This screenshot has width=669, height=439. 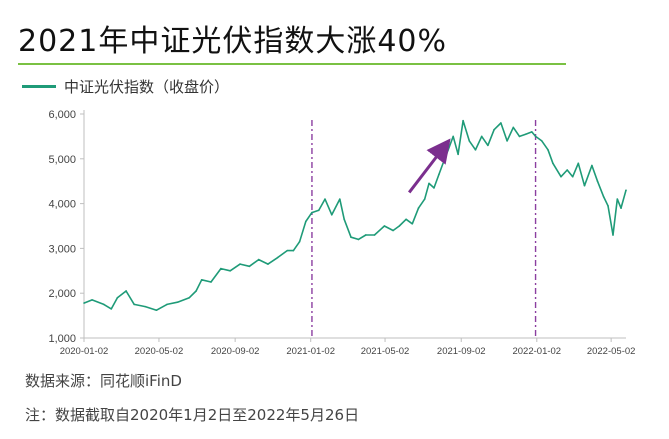 I want to click on title-underline, so click(x=292, y=64).